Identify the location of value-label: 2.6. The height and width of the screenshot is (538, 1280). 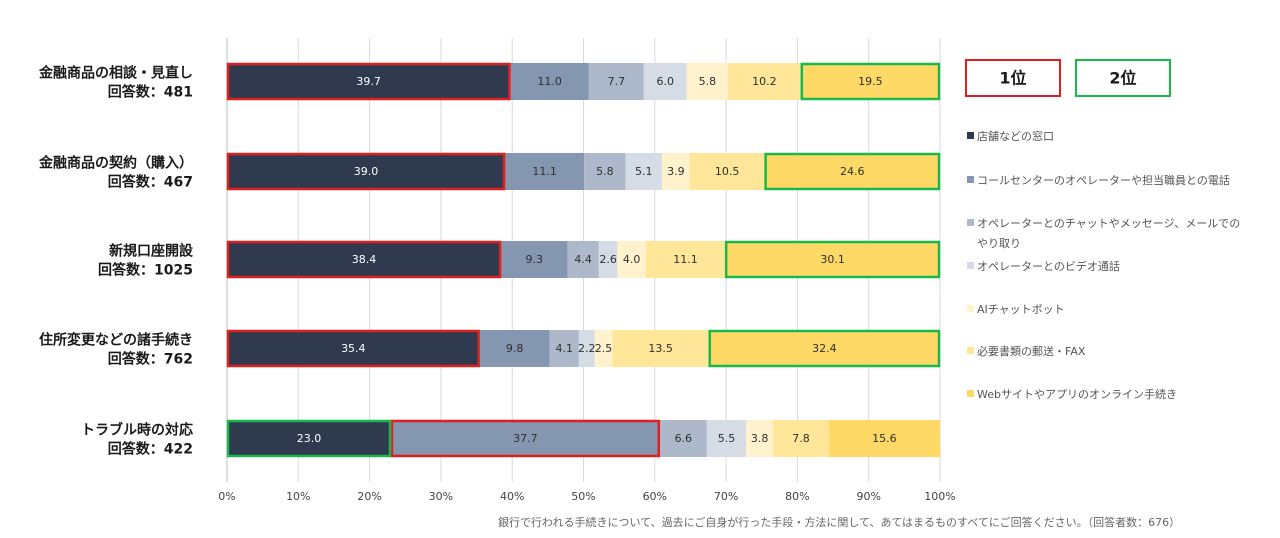
(608, 259).